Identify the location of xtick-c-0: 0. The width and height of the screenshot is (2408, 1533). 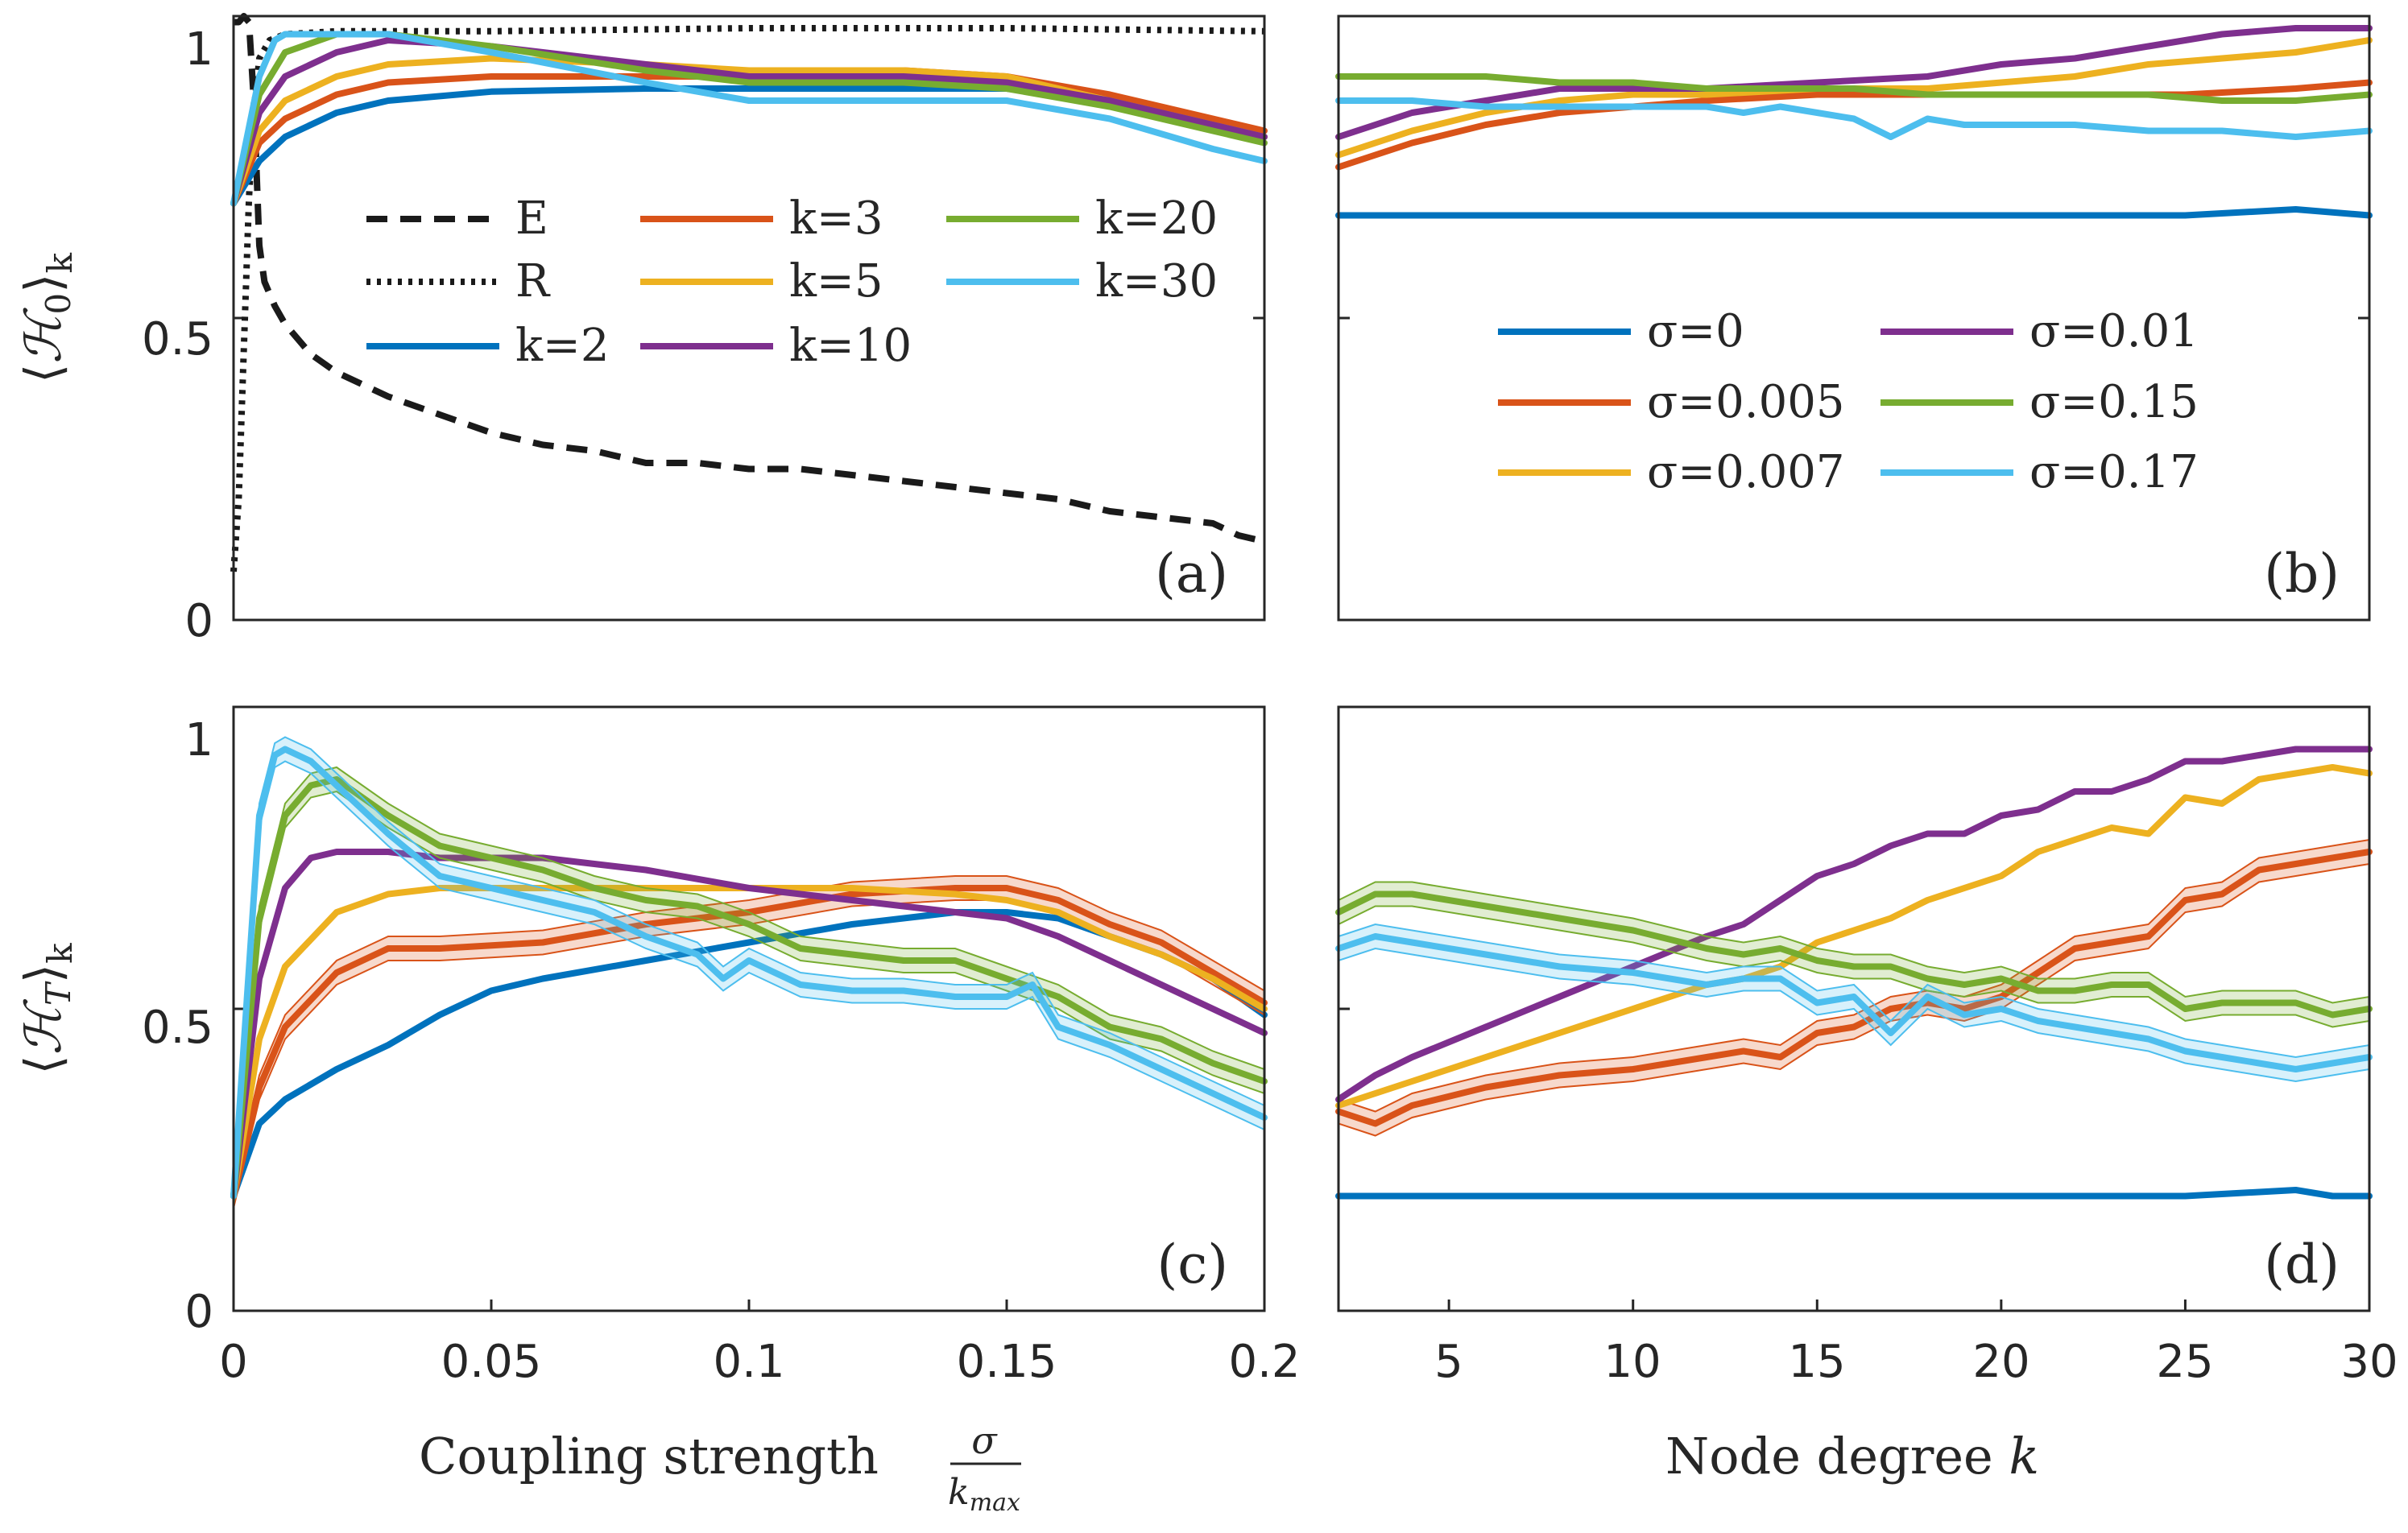
(233, 1362).